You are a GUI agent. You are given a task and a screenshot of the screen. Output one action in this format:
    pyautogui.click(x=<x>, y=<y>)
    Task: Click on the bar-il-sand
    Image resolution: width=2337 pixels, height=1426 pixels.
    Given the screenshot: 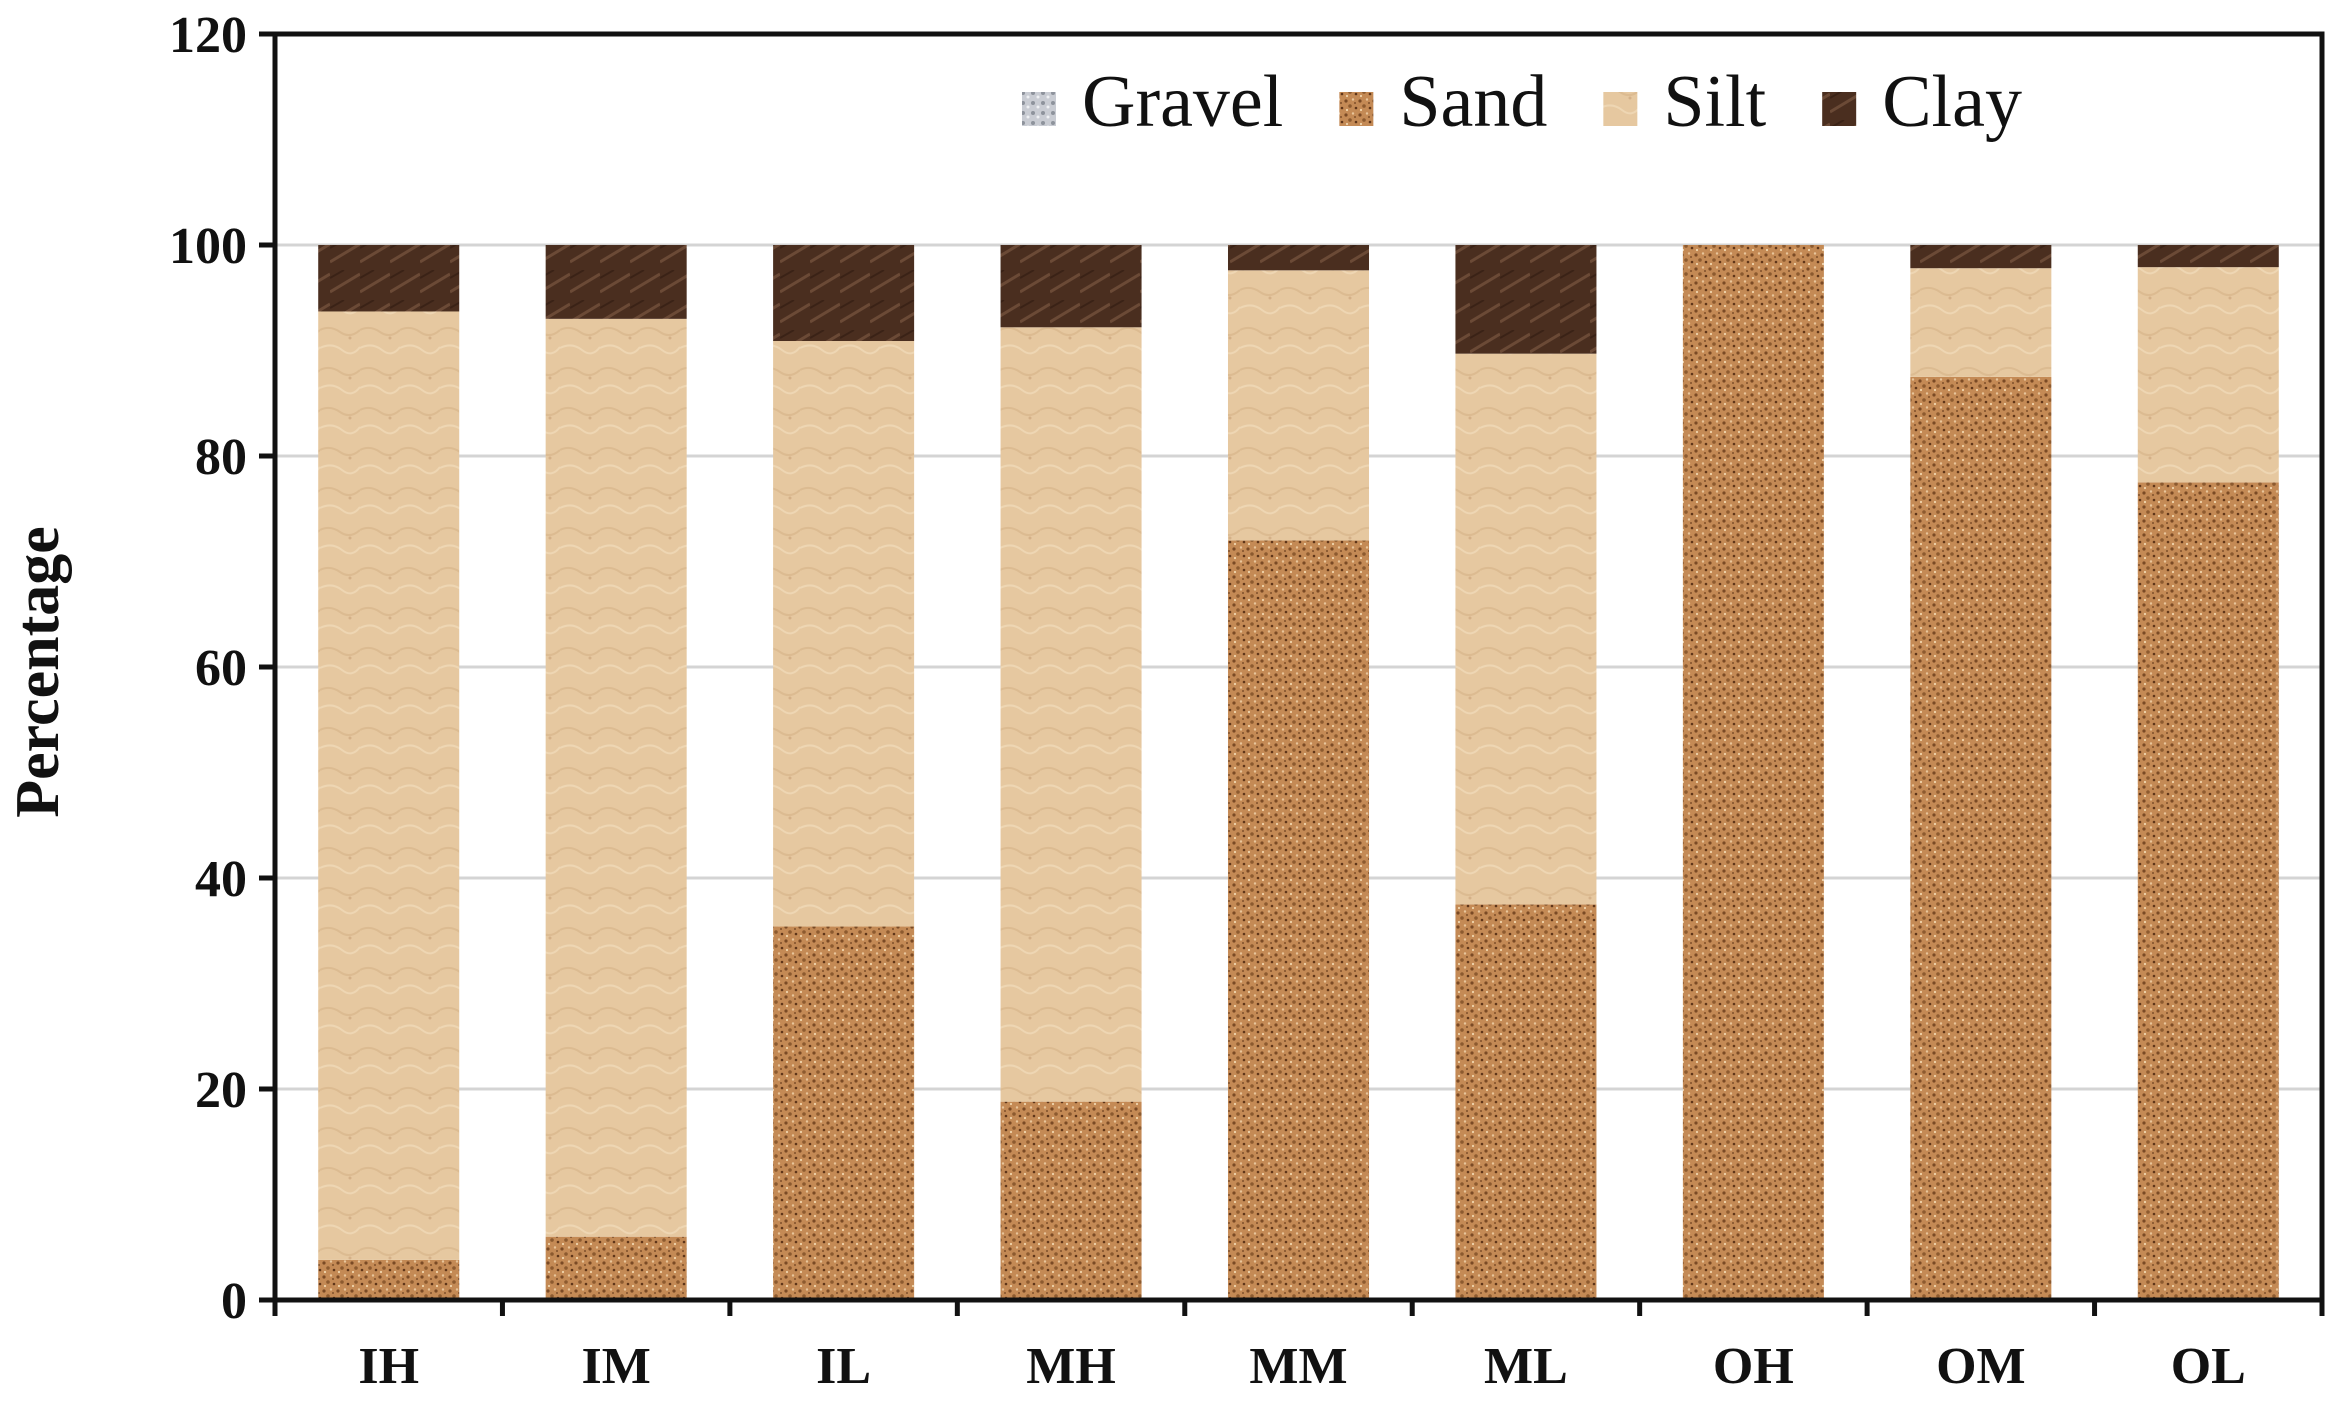 What is the action you would take?
    pyautogui.click(x=844, y=1113)
    